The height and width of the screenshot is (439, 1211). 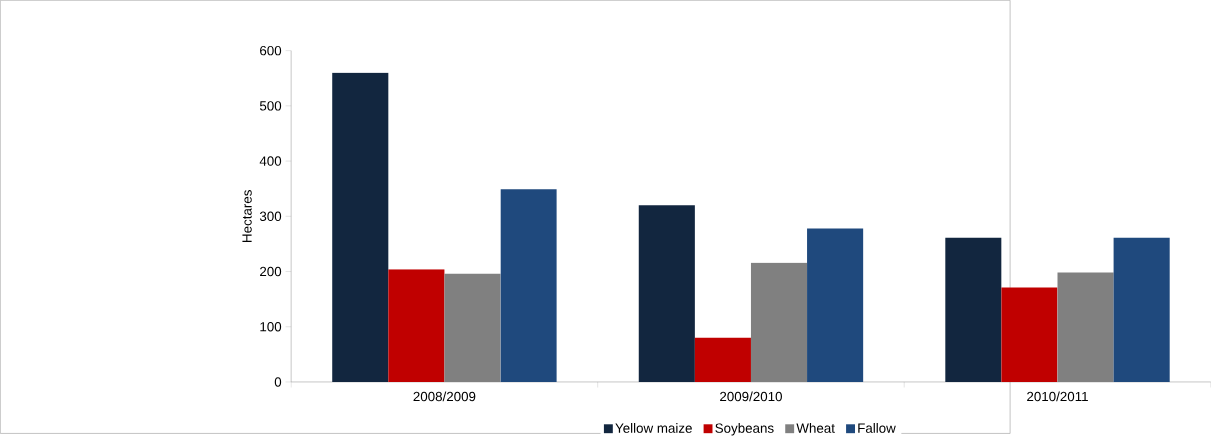 I want to click on y-tick-label: 400, so click(x=270, y=161).